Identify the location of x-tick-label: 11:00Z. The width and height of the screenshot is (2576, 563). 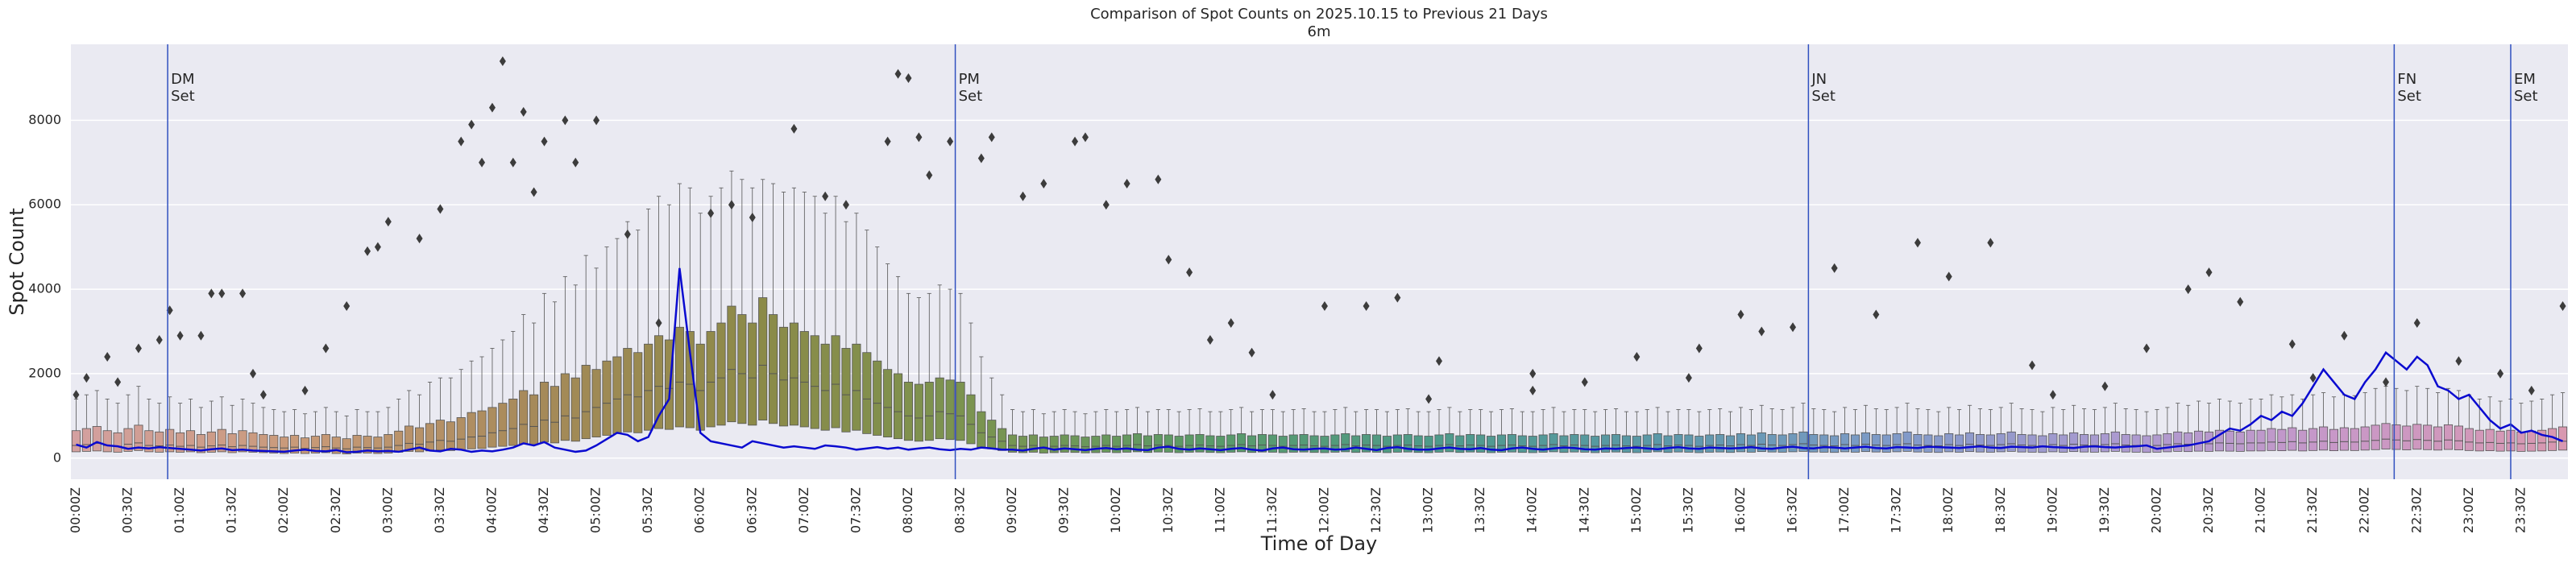
(1219, 510).